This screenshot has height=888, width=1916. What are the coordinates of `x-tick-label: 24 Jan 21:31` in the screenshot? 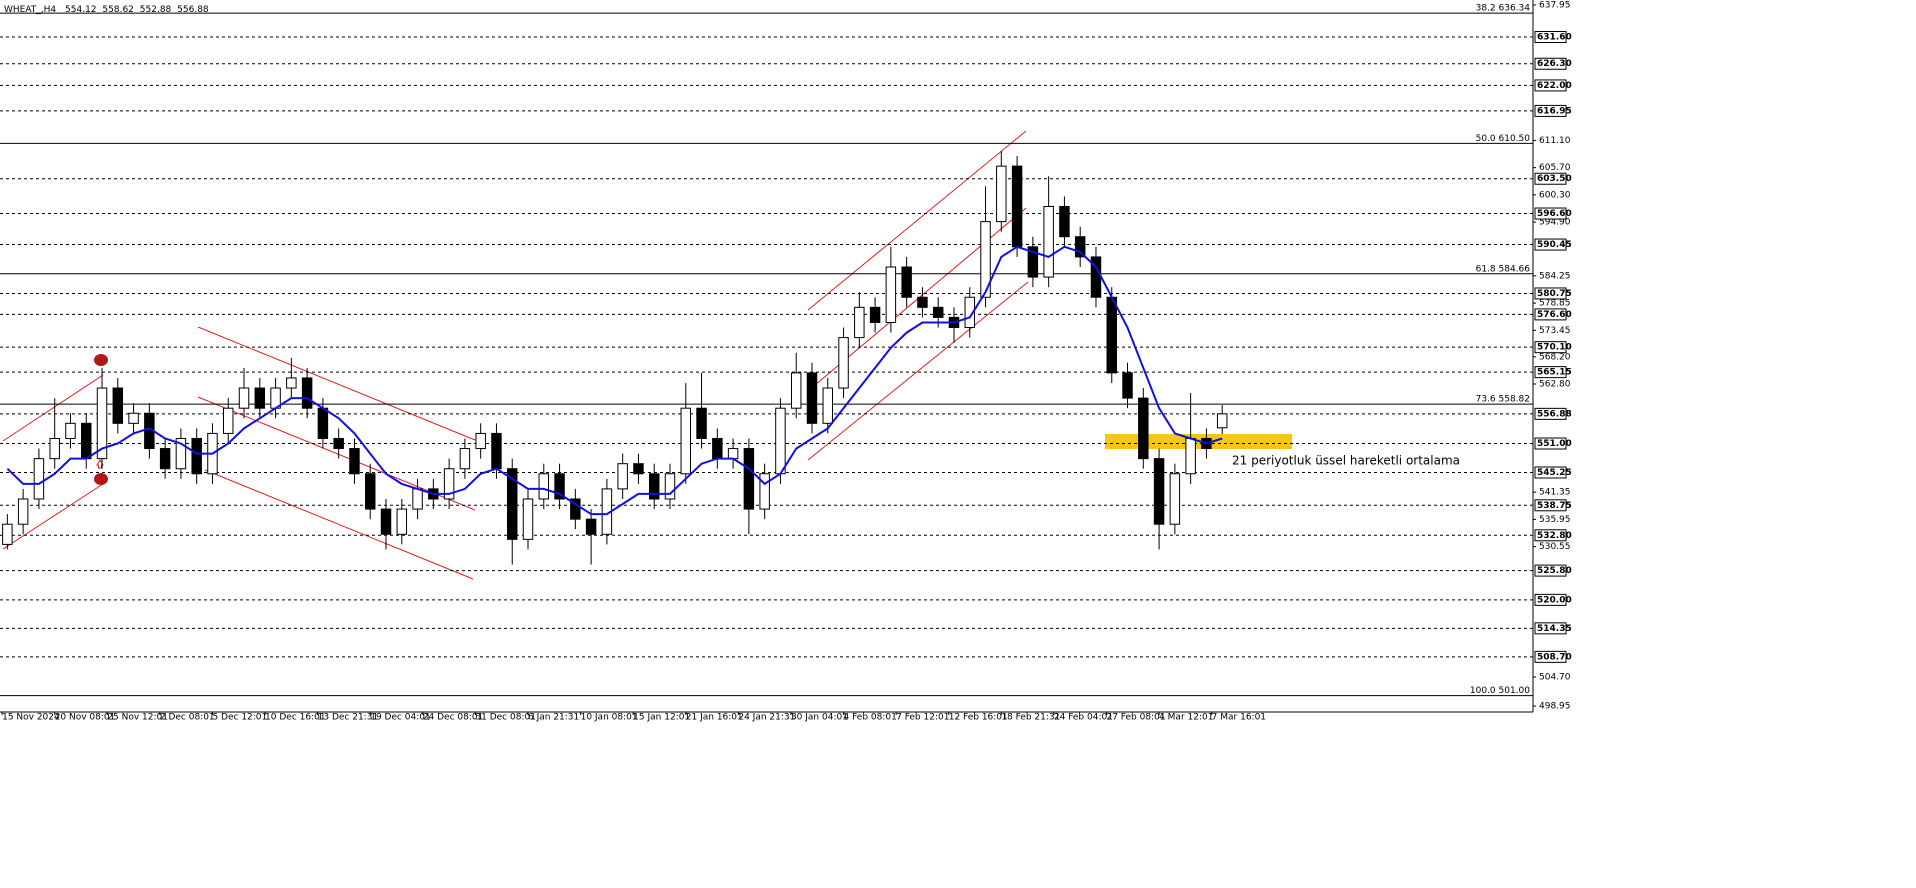 It's located at (766, 718).